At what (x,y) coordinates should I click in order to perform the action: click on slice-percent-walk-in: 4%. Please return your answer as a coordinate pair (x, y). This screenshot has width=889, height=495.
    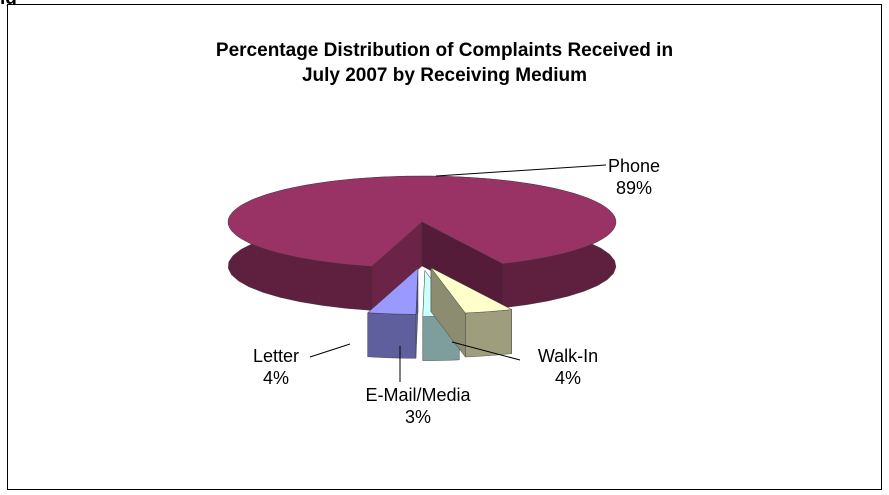
    Looking at the image, I should click on (567, 378).